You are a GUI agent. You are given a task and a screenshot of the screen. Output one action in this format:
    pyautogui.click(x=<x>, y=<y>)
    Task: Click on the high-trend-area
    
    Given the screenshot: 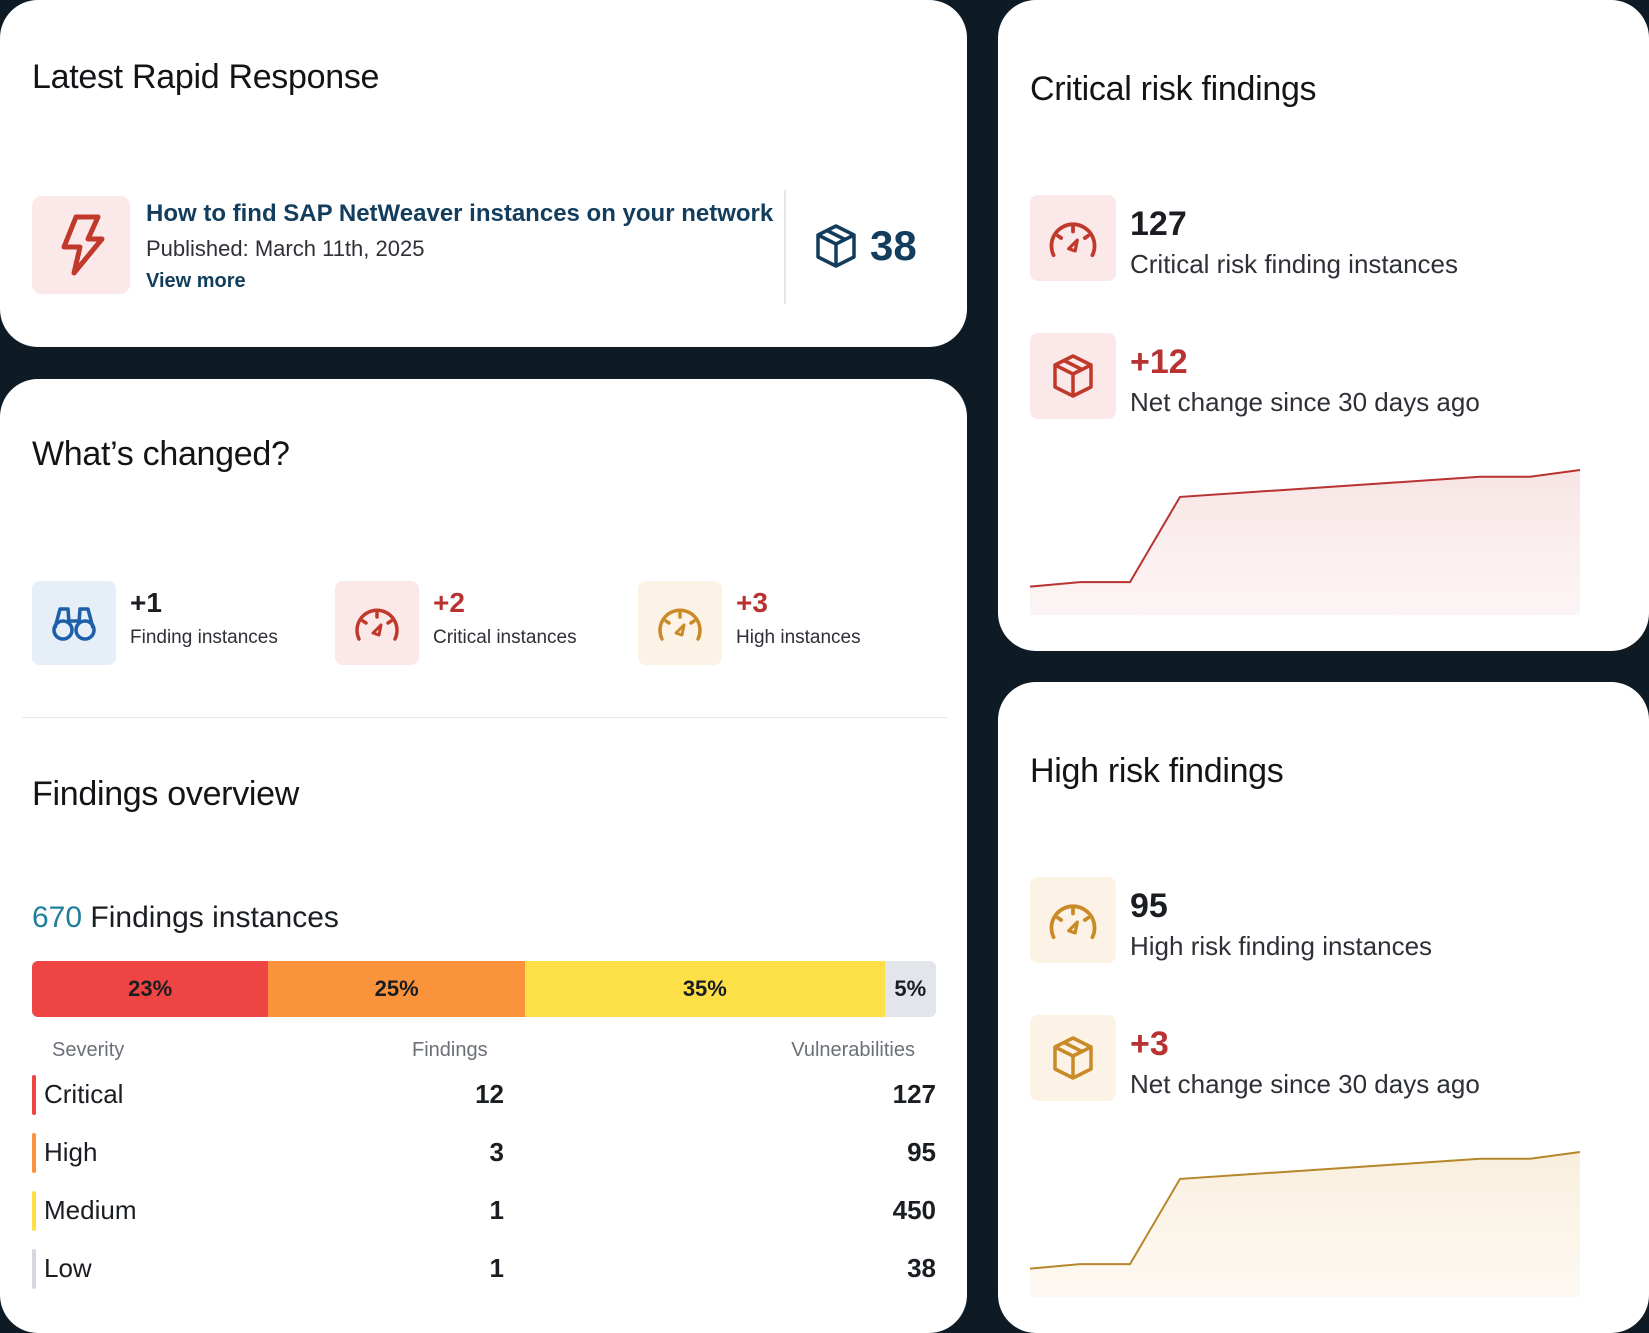 What is the action you would take?
    pyautogui.click(x=1305, y=1224)
    